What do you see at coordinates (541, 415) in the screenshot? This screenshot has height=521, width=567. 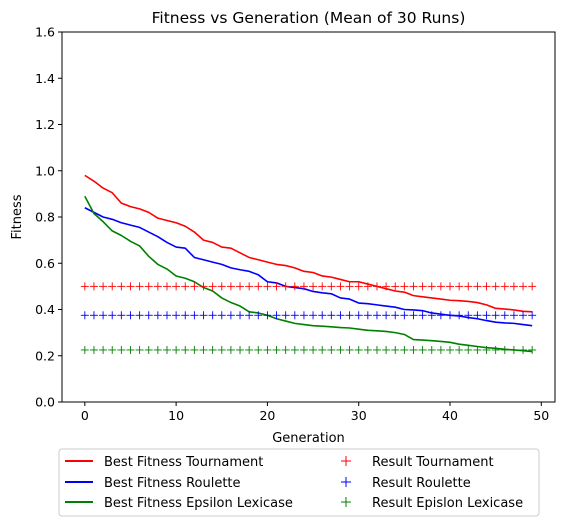 I see `x-tick-label: 50` at bounding box center [541, 415].